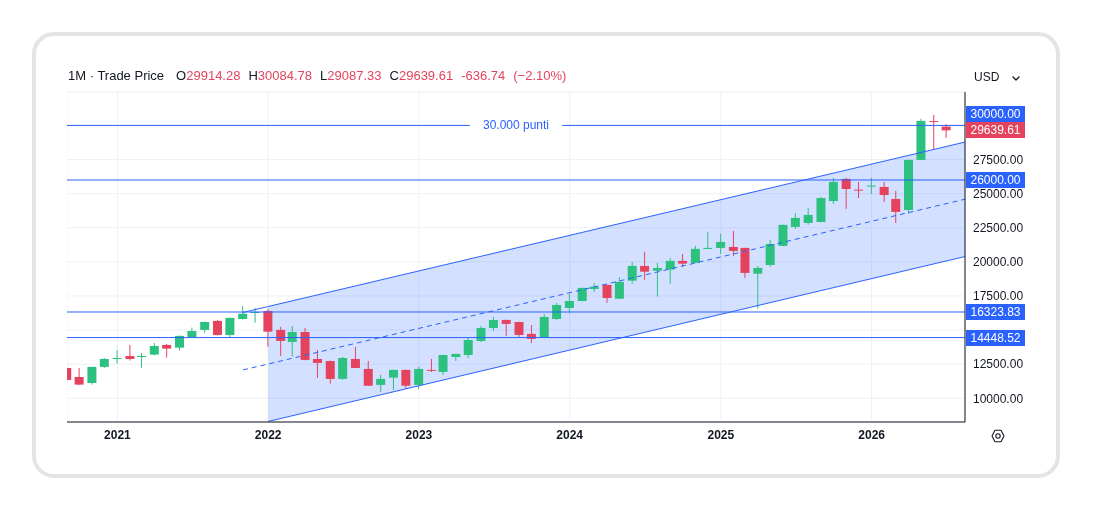 The image size is (1093, 512). What do you see at coordinates (872, 434) in the screenshot?
I see `x-tick-label: 2026` at bounding box center [872, 434].